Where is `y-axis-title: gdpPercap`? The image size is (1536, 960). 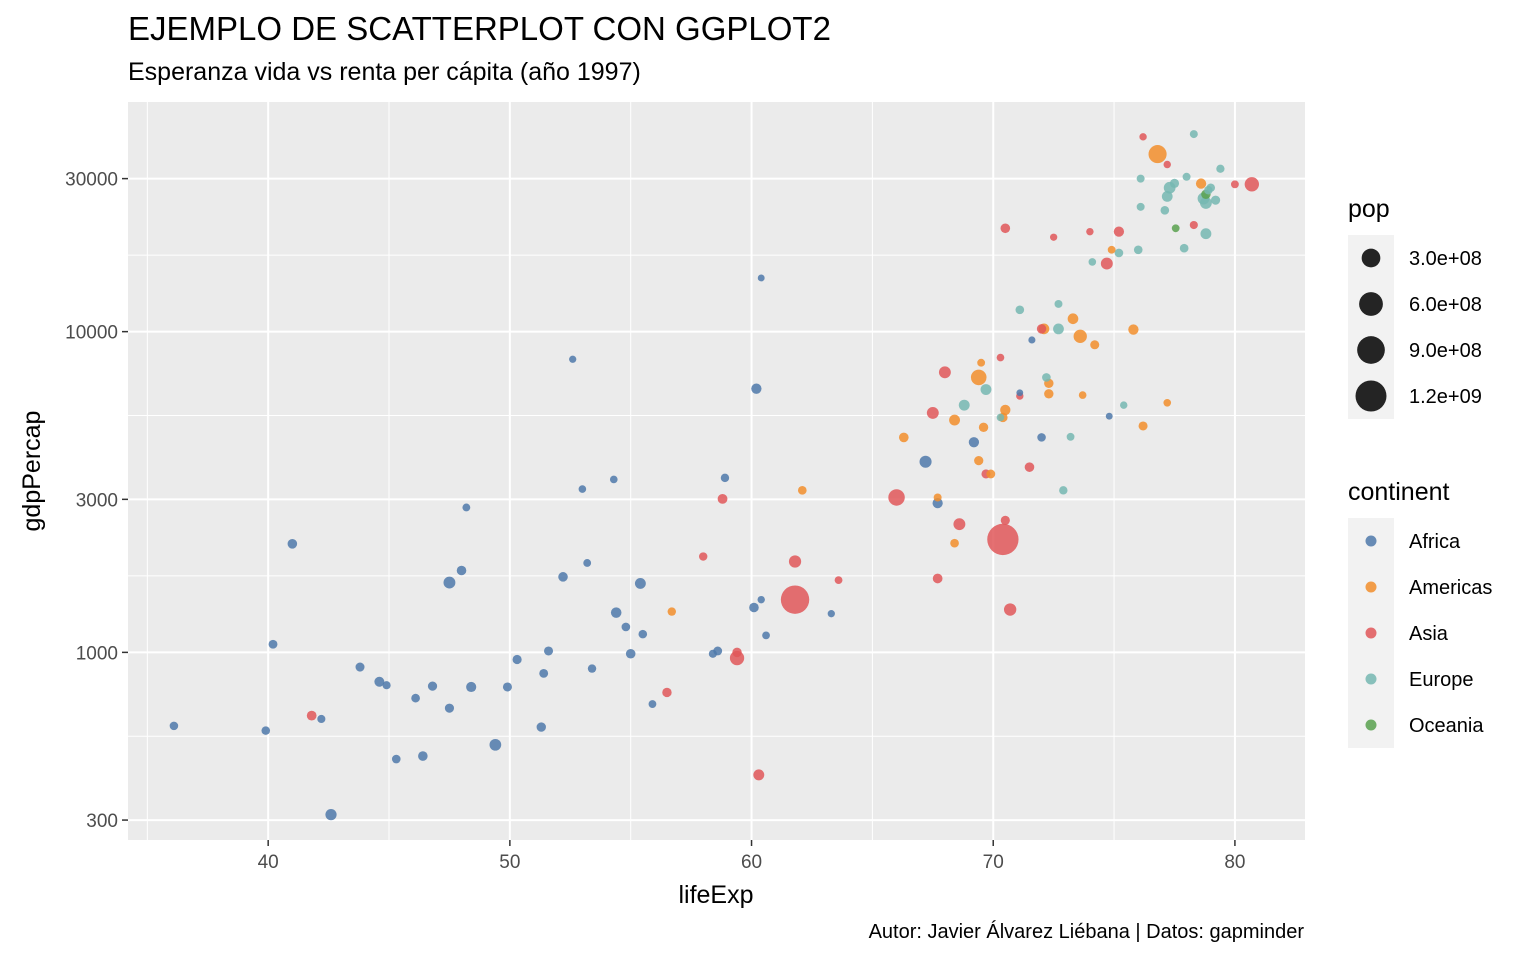 y-axis-title: gdpPercap is located at coordinates (32, 471).